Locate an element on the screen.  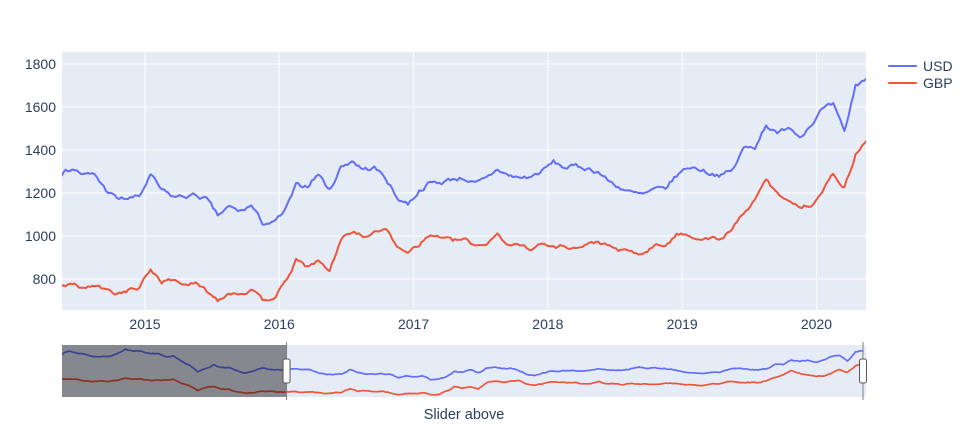
y-tick-label: 800 is located at coordinates (44, 279).